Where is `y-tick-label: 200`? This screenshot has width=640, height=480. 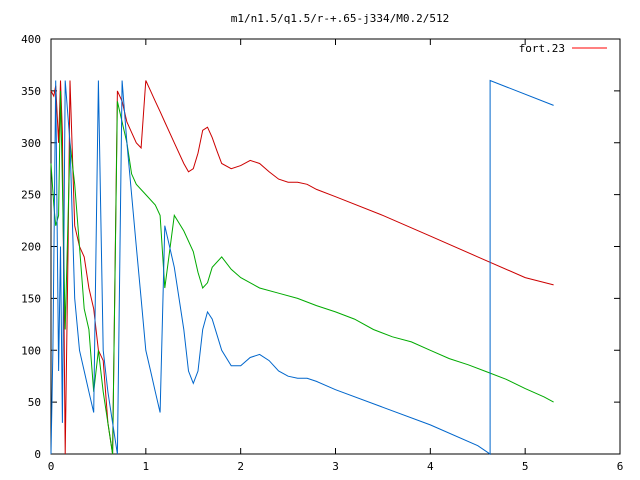 y-tick-label: 200 is located at coordinates (31, 247).